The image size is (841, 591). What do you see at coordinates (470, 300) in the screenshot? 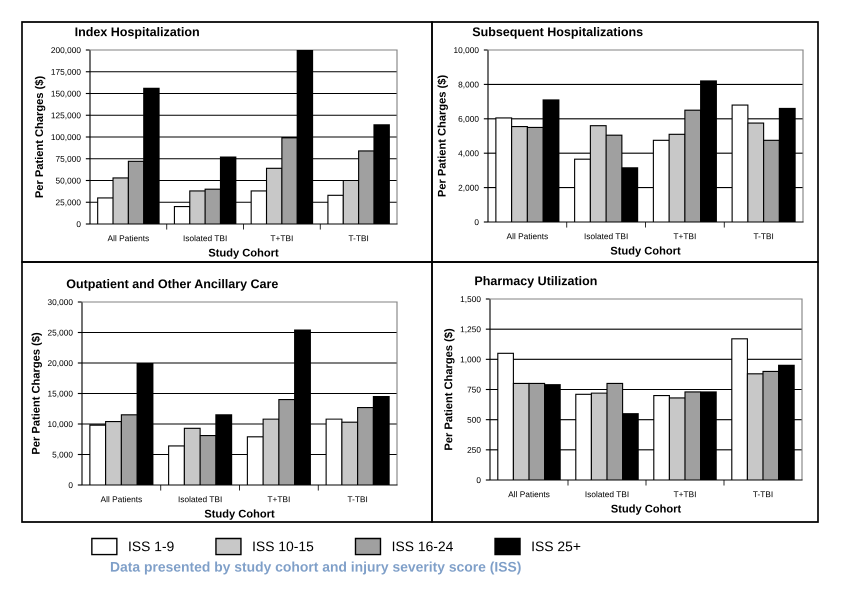
I see `y-tick-label: 1,500` at bounding box center [470, 300].